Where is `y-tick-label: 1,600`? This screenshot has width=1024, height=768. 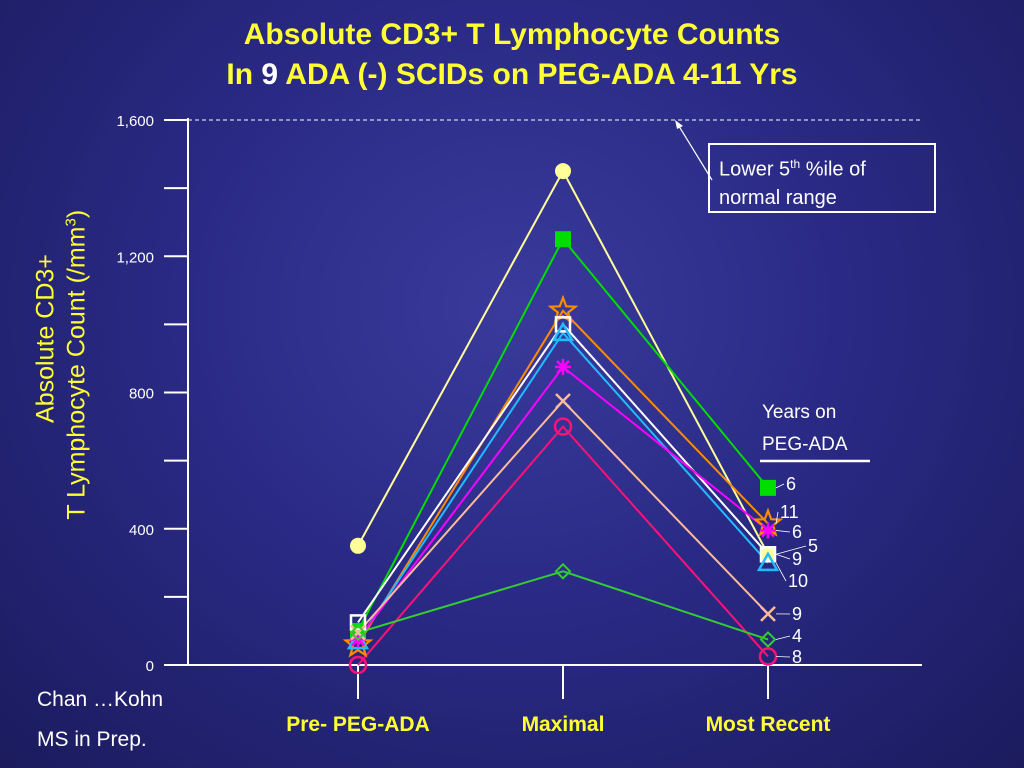
y-tick-label: 1,600 is located at coordinates (135, 121).